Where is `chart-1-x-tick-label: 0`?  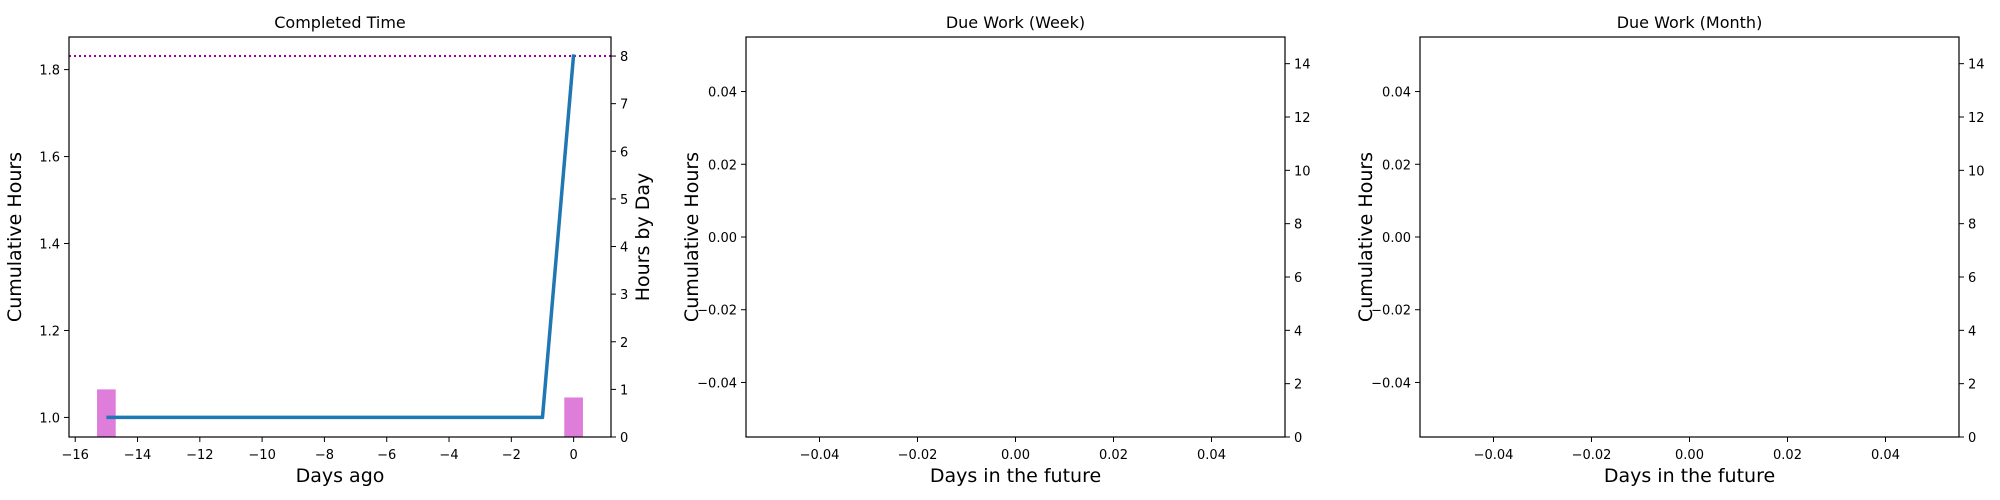 chart-1-x-tick-label: 0 is located at coordinates (573, 455).